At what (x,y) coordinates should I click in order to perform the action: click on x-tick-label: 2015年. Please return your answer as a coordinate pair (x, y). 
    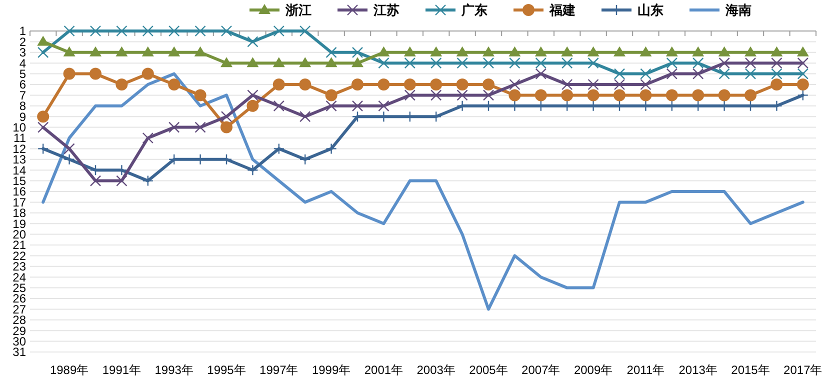
    Looking at the image, I should click on (750, 370).